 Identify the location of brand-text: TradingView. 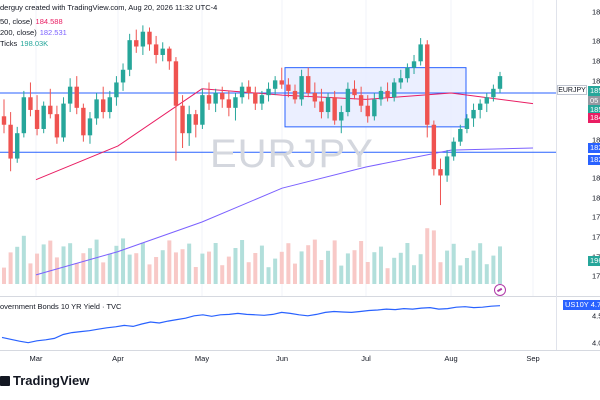
(51, 380).